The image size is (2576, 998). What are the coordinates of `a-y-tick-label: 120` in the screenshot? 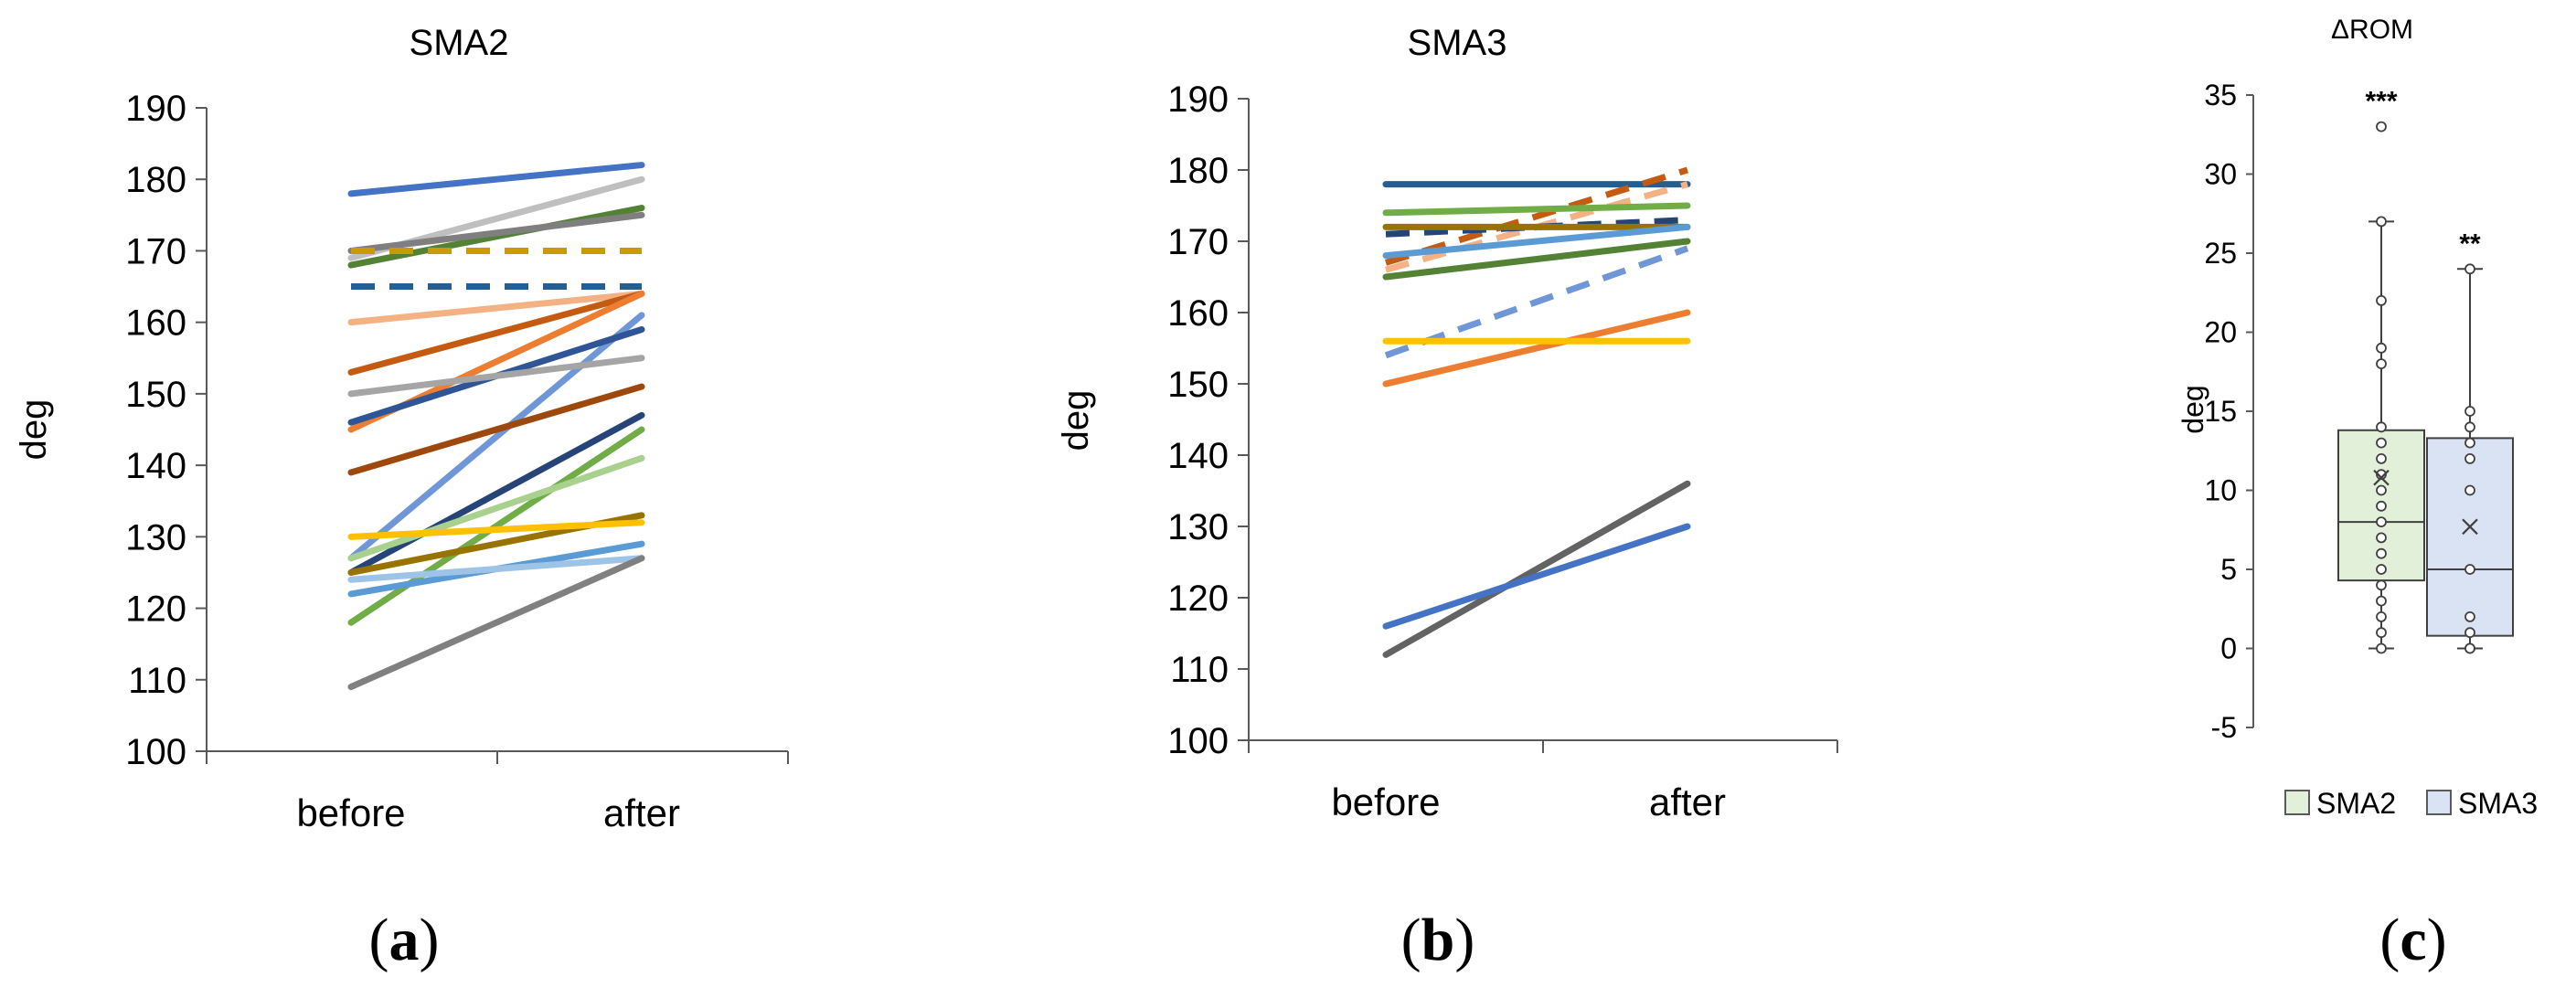 It's located at (155, 609).